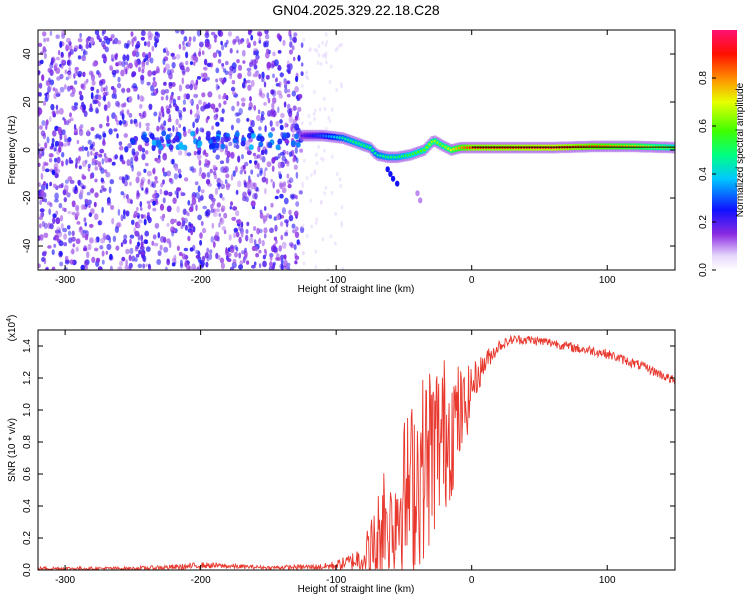  Describe the element at coordinates (356, 10) in the screenshot. I see `chart-title: GN04.2025.329.22.18.C28` at that location.